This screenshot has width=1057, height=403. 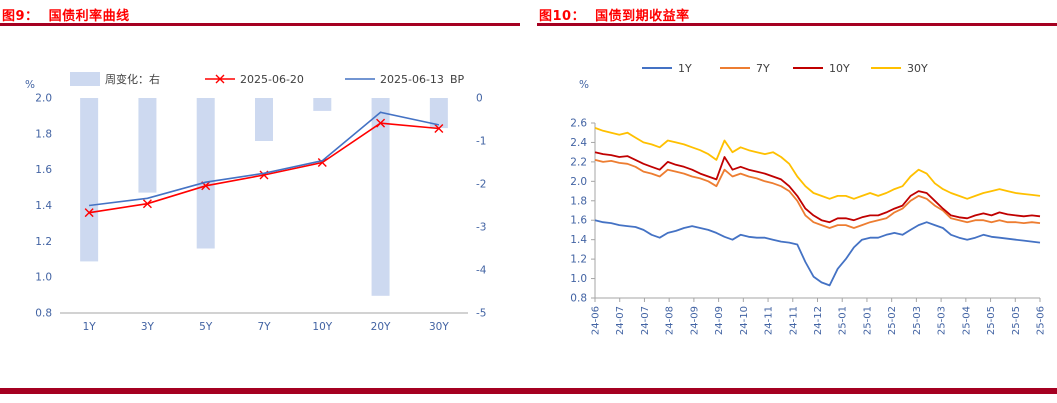 I want to click on figure9-right-axis: 0 -1 -2 -3 -4 -5, so click(x=481, y=206).